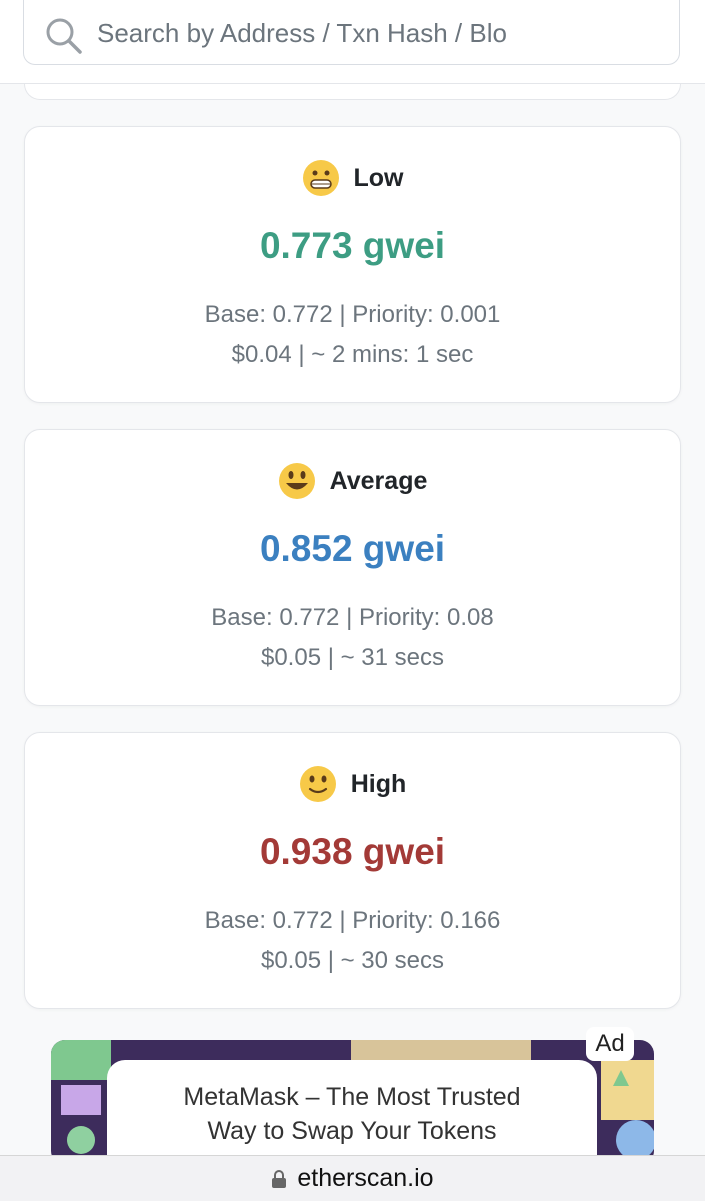 This screenshot has height=1201, width=705. What do you see at coordinates (352, 657) in the screenshot?
I see `cost-time: $0.05 | ~ 31 secs` at bounding box center [352, 657].